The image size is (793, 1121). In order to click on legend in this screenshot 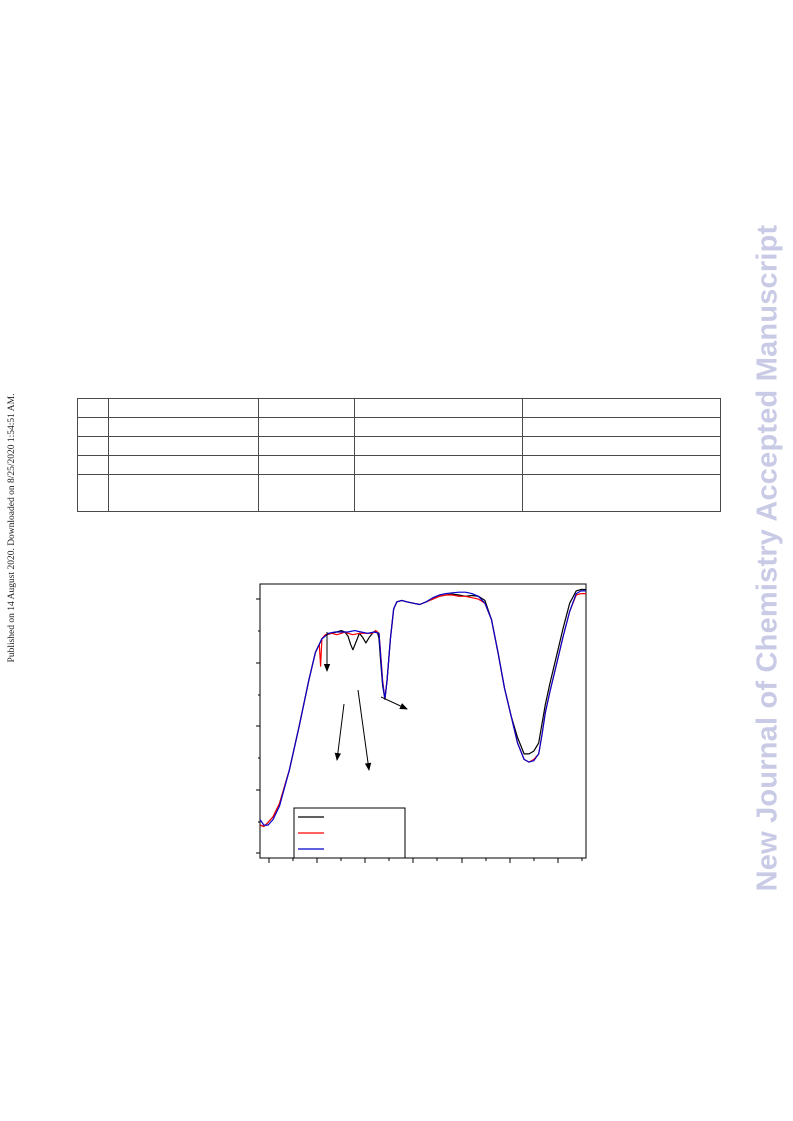, I will do `click(311, 833)`.